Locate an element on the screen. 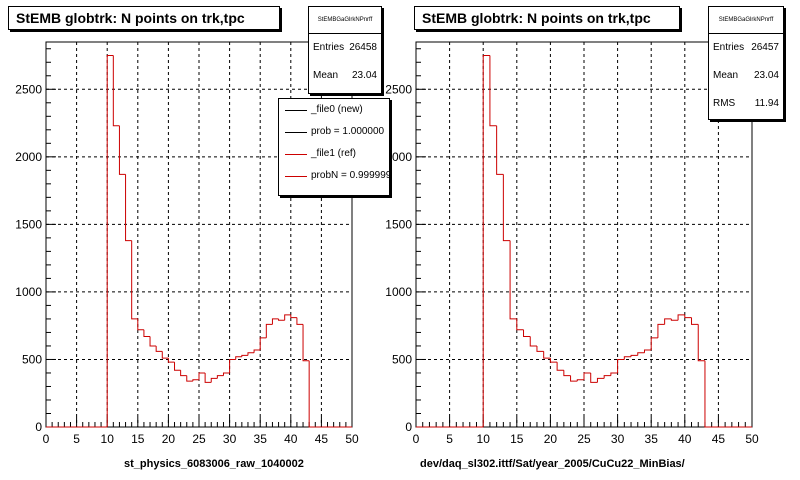 This screenshot has width=800, height=480. right-stats-name: StEMBGaGlrkNPnrff is located at coordinates (746, 20).